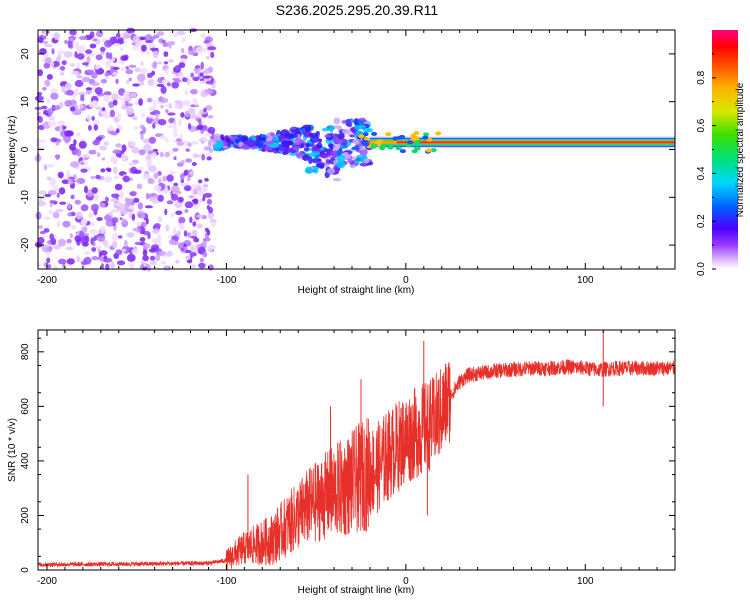 This screenshot has height=600, width=750. I want to click on colorbar-tick-label: 0.2, so click(701, 221).